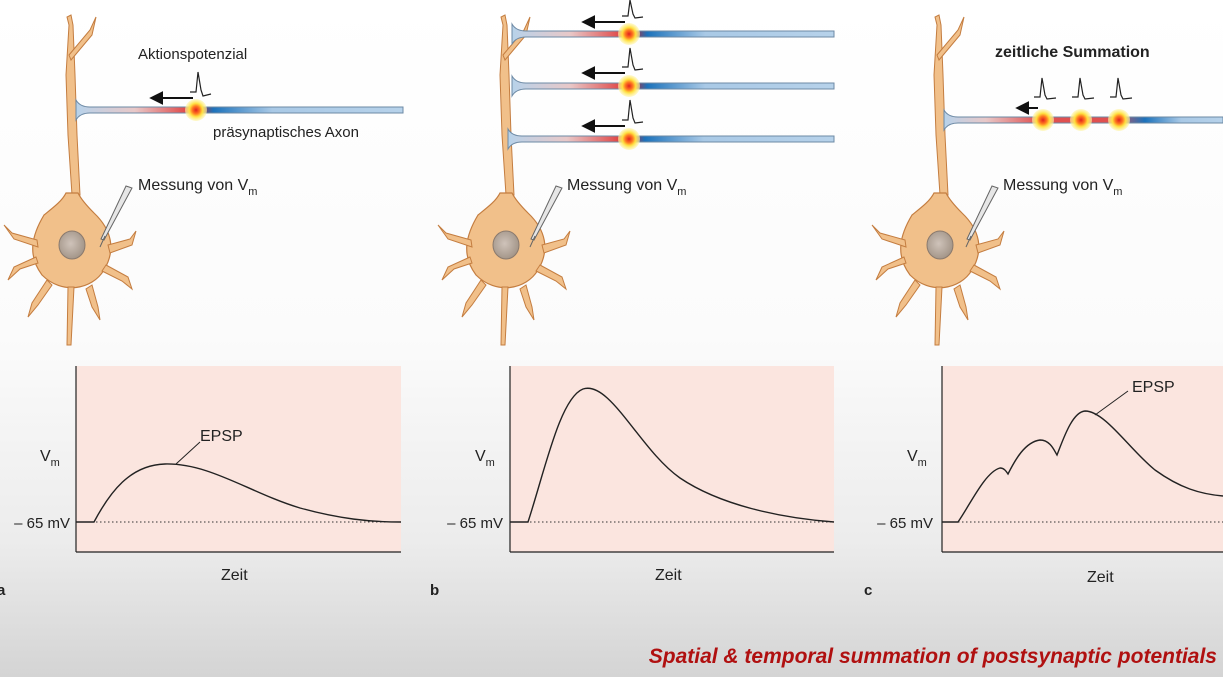  I want to click on presynaptic-axon-c, so click(1083, 104).